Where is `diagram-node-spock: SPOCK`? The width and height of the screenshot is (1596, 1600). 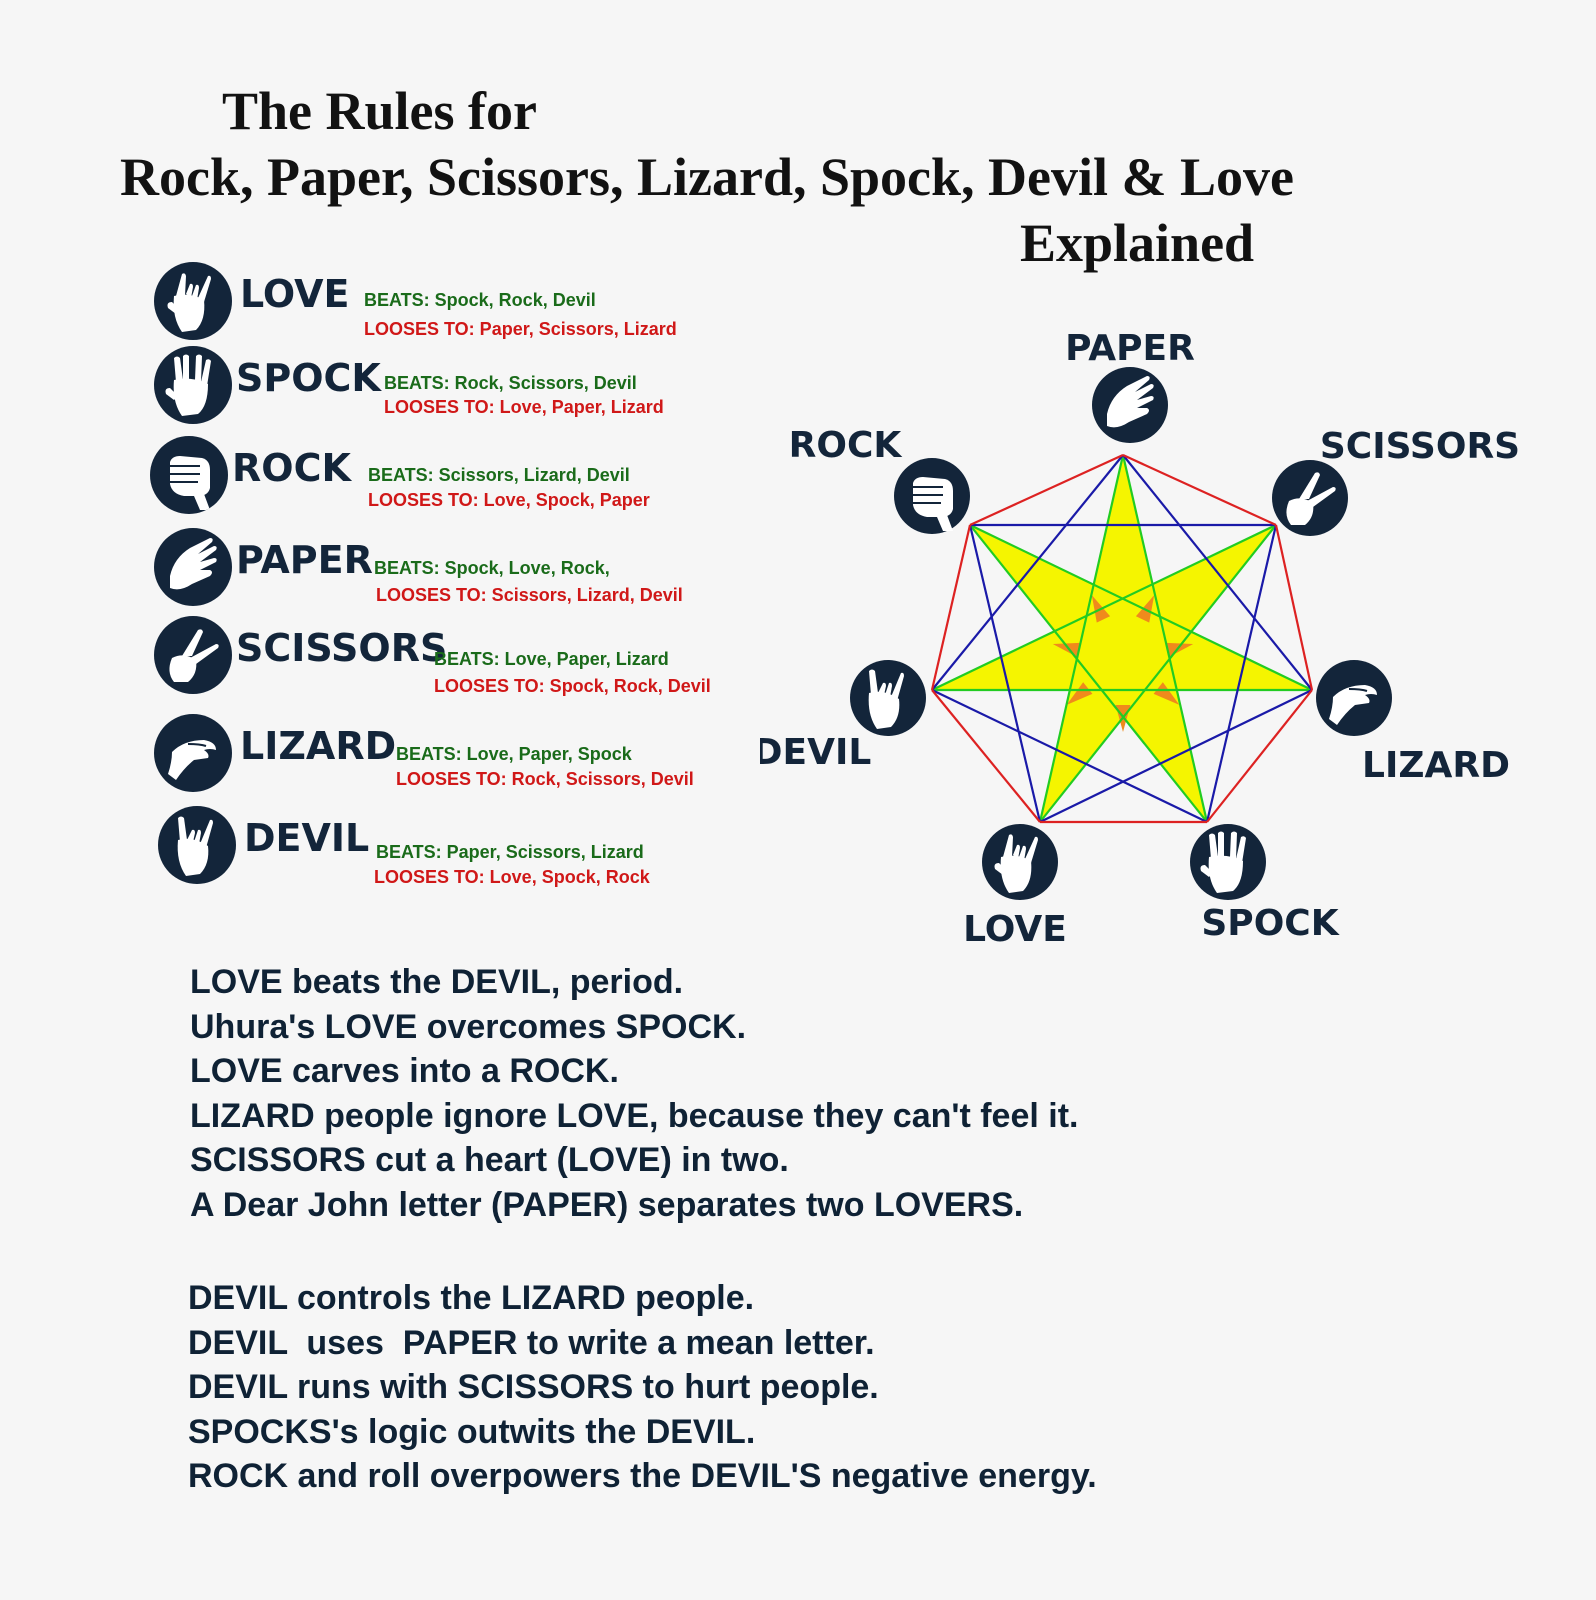
diagram-node-spock: SPOCK is located at coordinates (1265, 884).